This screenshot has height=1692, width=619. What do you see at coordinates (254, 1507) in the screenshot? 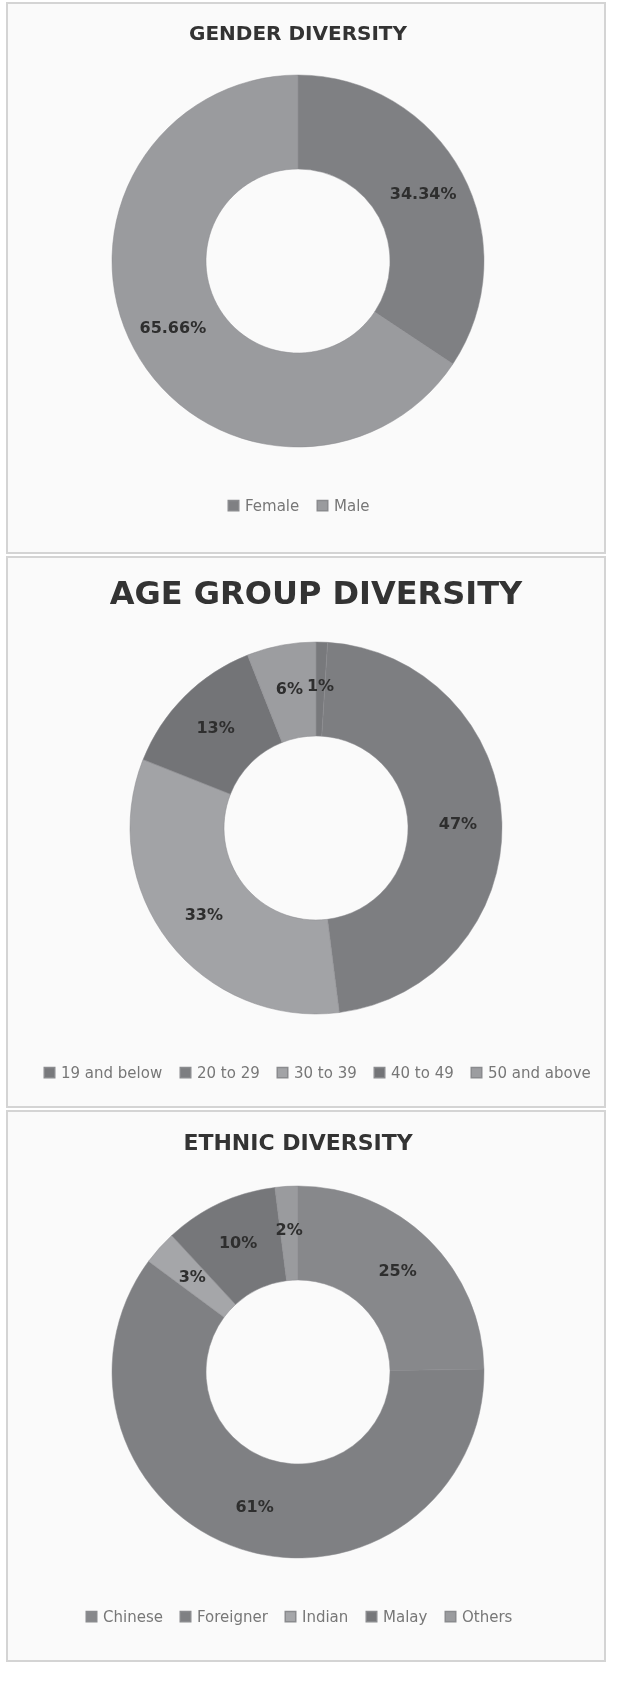
I see `data-label: 61%` at bounding box center [254, 1507].